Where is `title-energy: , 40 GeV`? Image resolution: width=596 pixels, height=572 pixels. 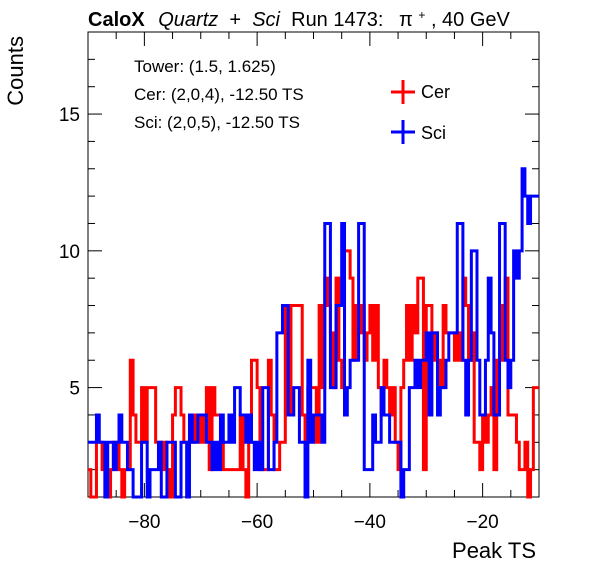
title-energy: , 40 GeV is located at coordinates (471, 20).